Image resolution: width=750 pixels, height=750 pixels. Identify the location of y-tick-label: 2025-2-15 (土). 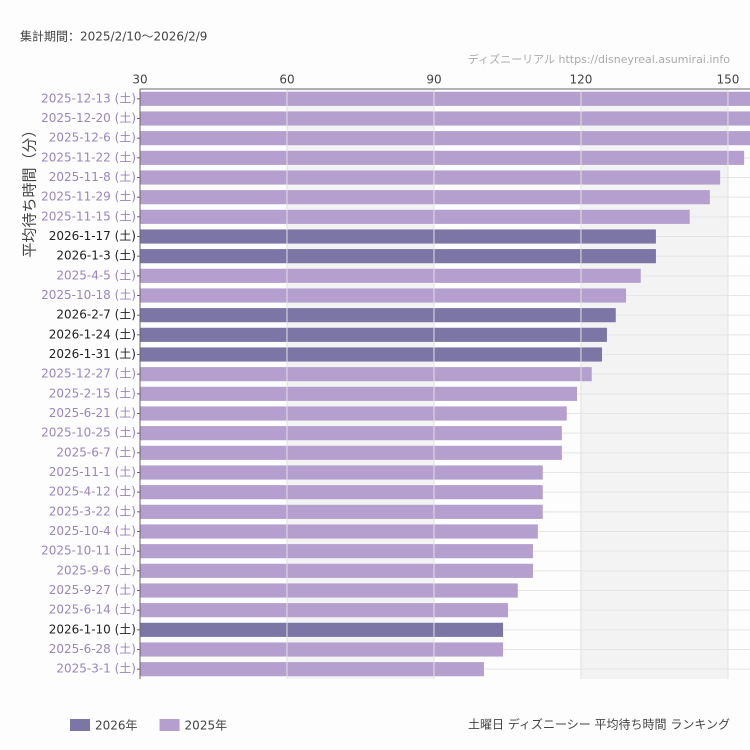
(92, 393).